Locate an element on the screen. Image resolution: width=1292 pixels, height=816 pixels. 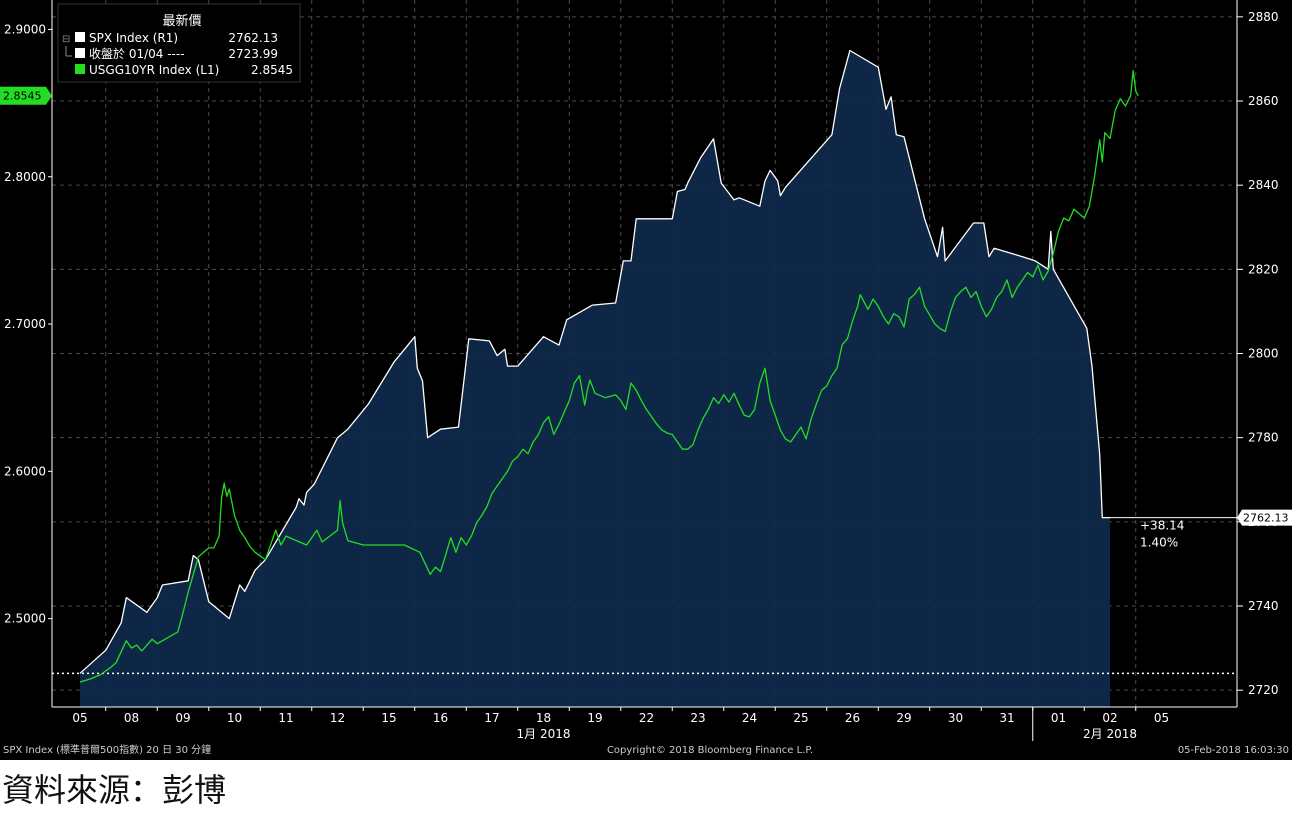
left-axis-tick-label: 2.7000 is located at coordinates (25, 324).